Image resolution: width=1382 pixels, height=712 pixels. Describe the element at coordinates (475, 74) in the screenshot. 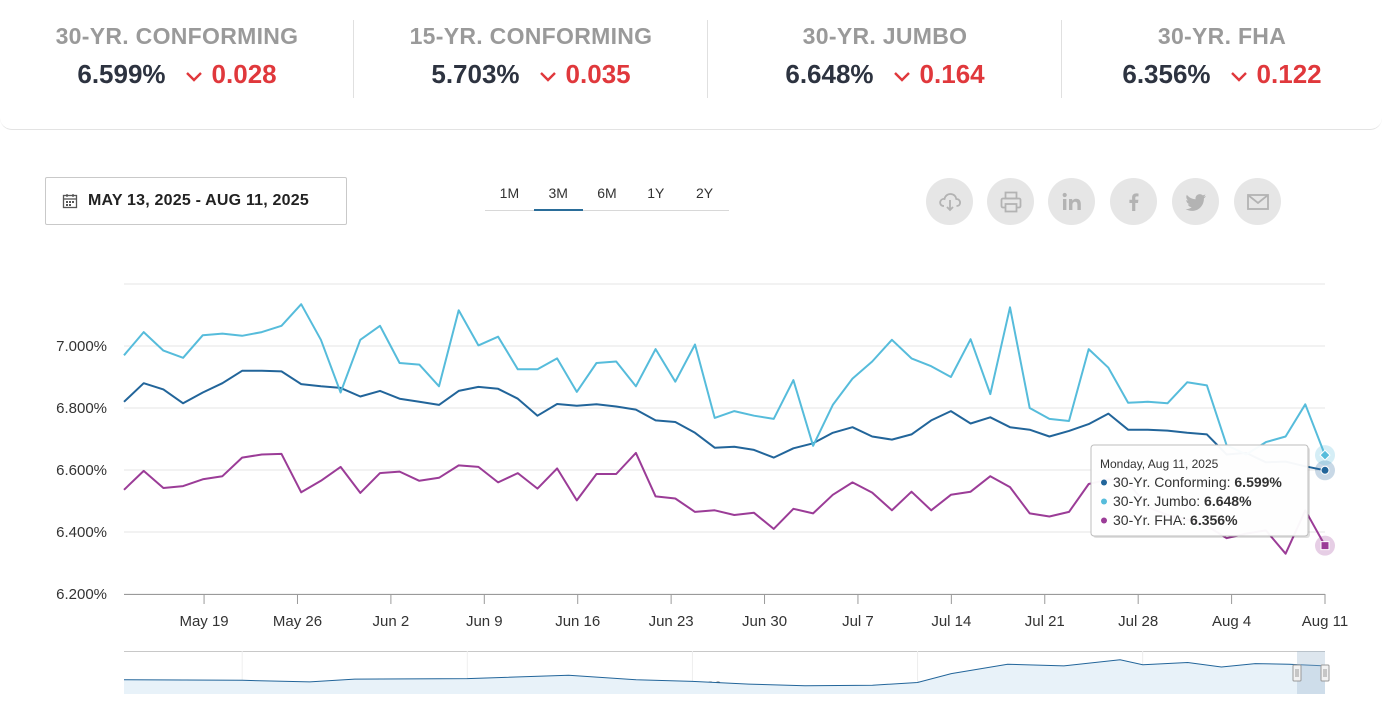

I see `rate-value: 5.703%` at that location.